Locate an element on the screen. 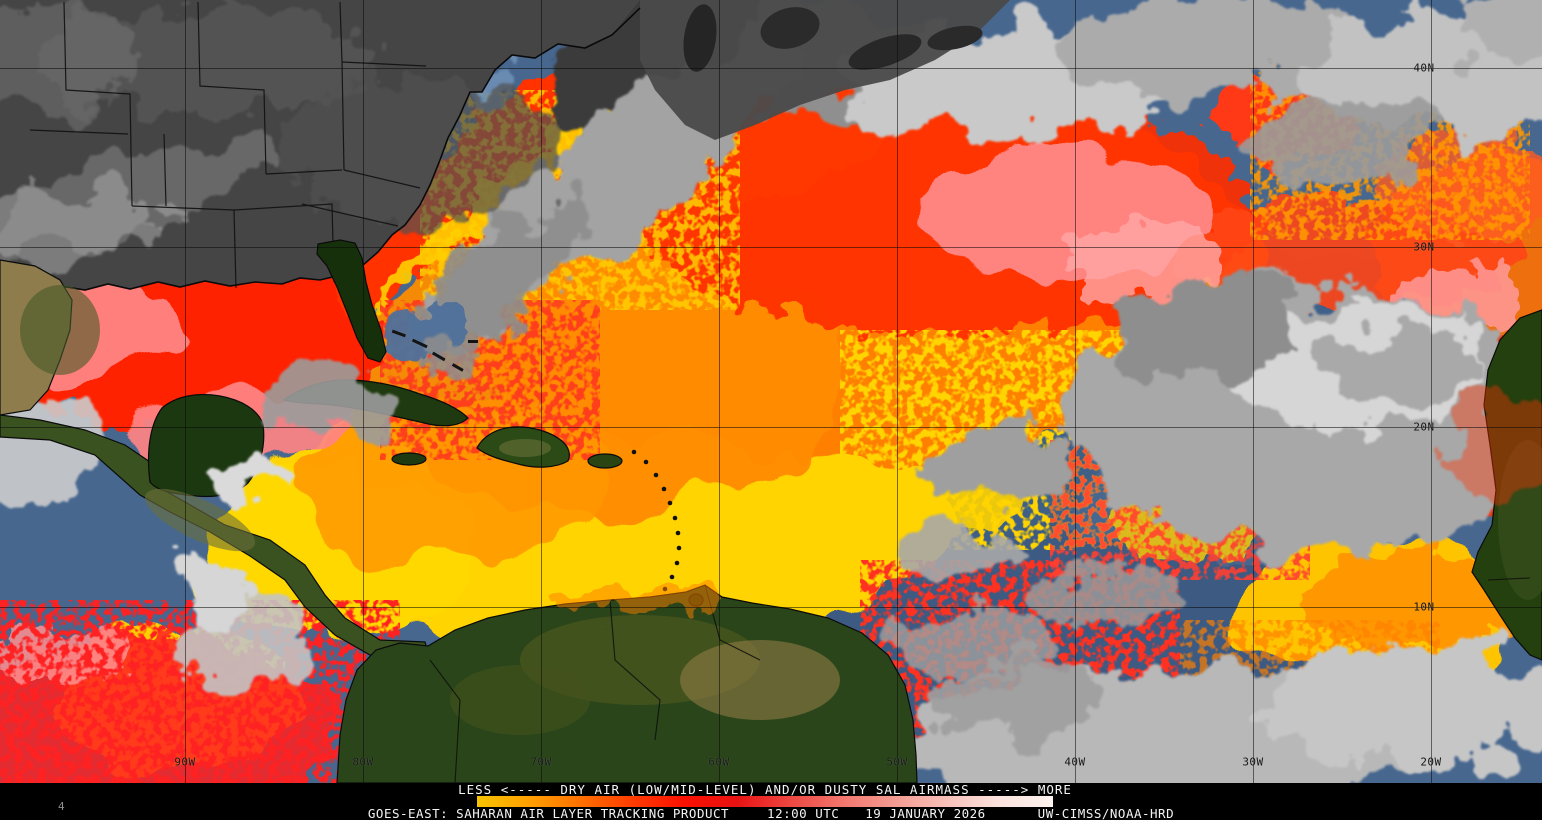 This screenshot has width=1542, height=820. lake-michigan is located at coordinates (700, 38).